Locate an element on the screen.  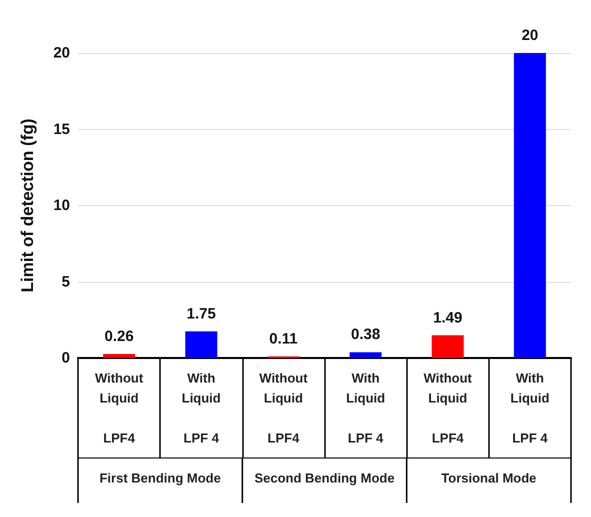
data-label: 20 is located at coordinates (530, 35).